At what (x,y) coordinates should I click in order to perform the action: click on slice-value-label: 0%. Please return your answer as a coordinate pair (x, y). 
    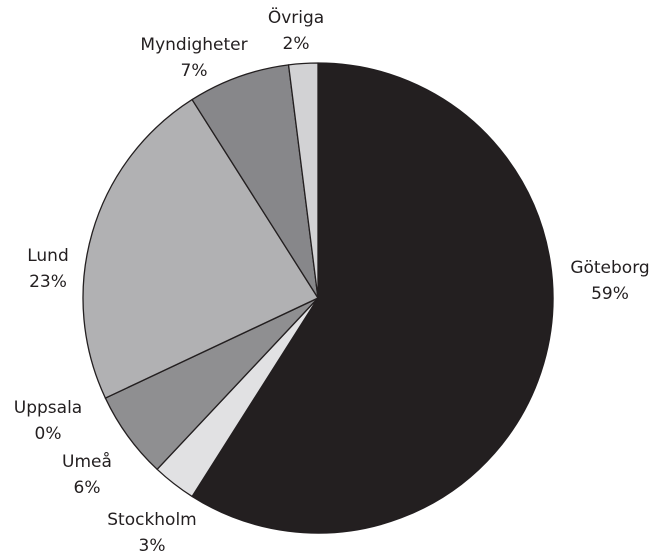
    Looking at the image, I should click on (48, 434).